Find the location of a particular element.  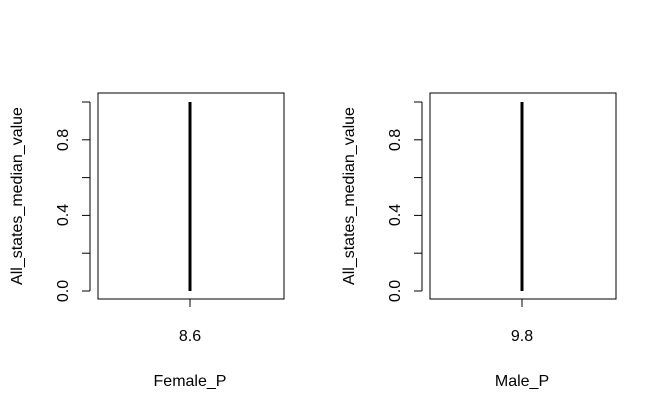

x-axis-label: Female_P is located at coordinates (190, 381).